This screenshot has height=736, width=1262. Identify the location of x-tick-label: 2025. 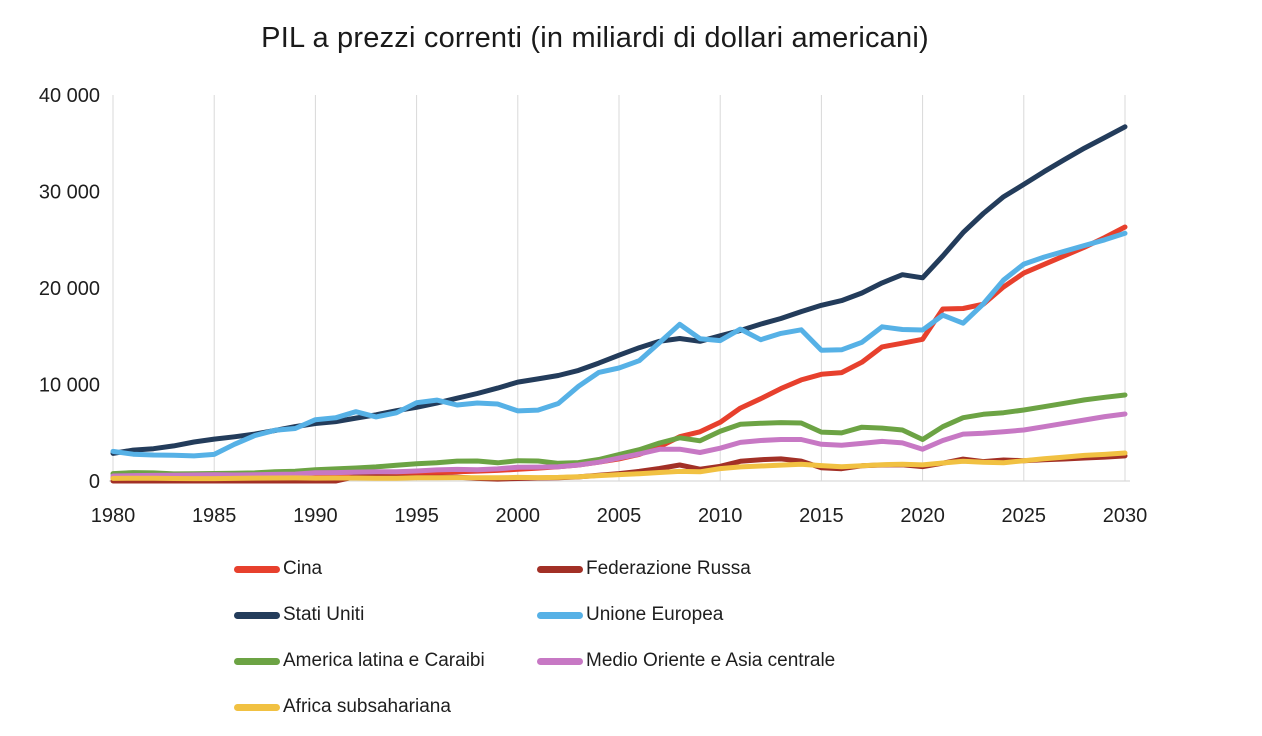
(1024, 516).